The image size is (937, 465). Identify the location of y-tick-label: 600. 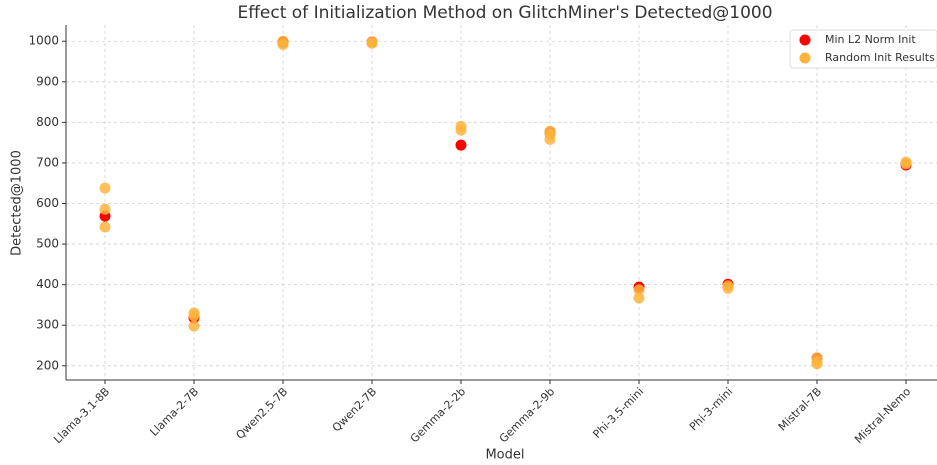
(47, 203).